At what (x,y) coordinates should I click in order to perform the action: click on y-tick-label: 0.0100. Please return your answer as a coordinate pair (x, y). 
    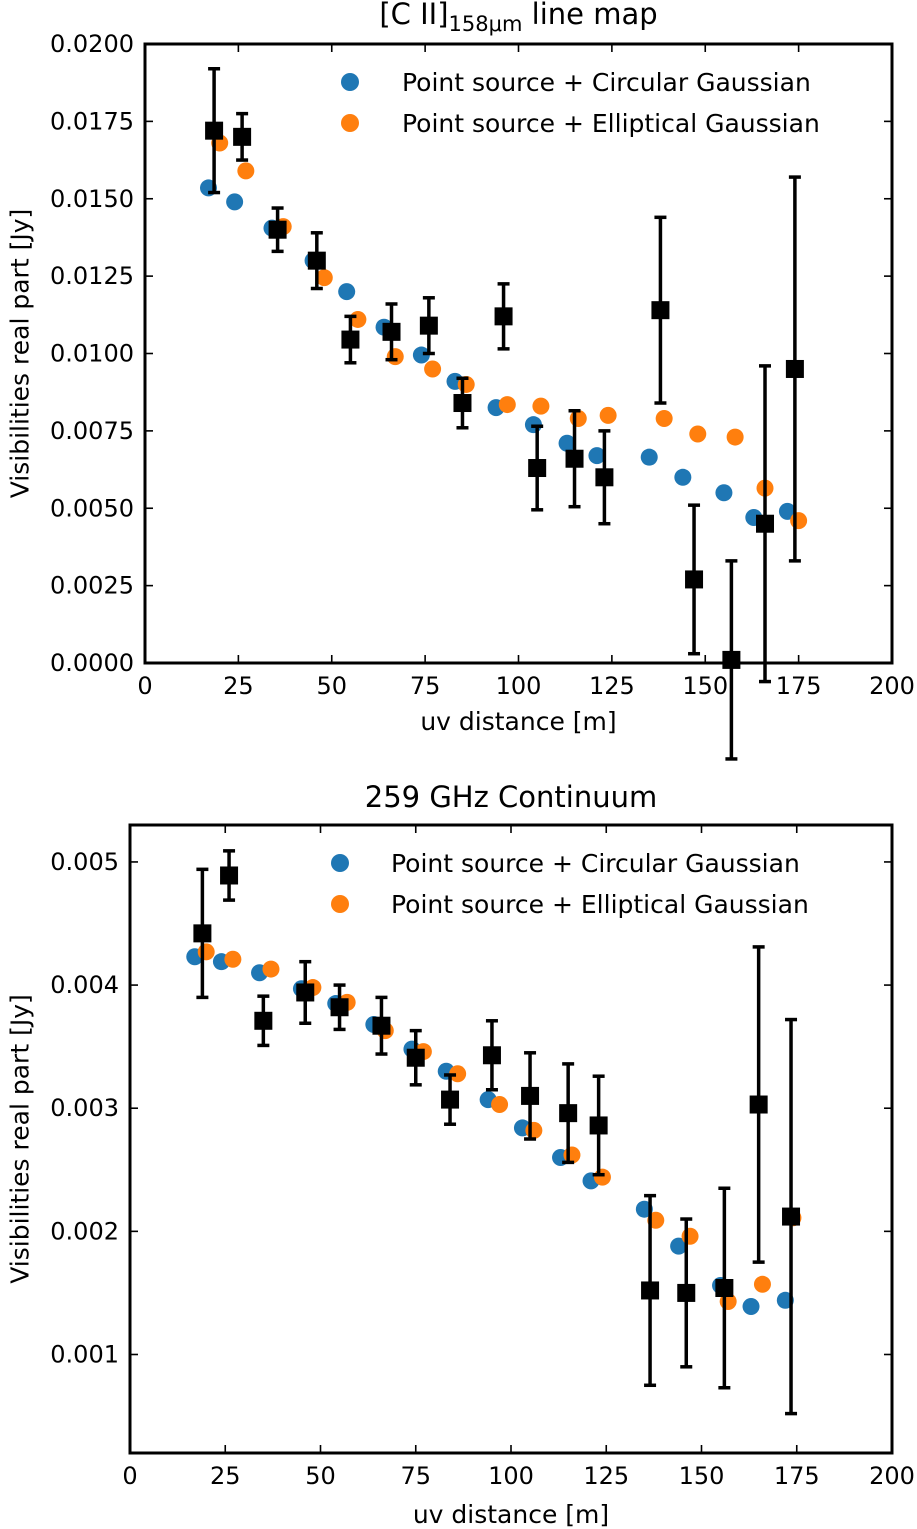
    Looking at the image, I should click on (92, 354).